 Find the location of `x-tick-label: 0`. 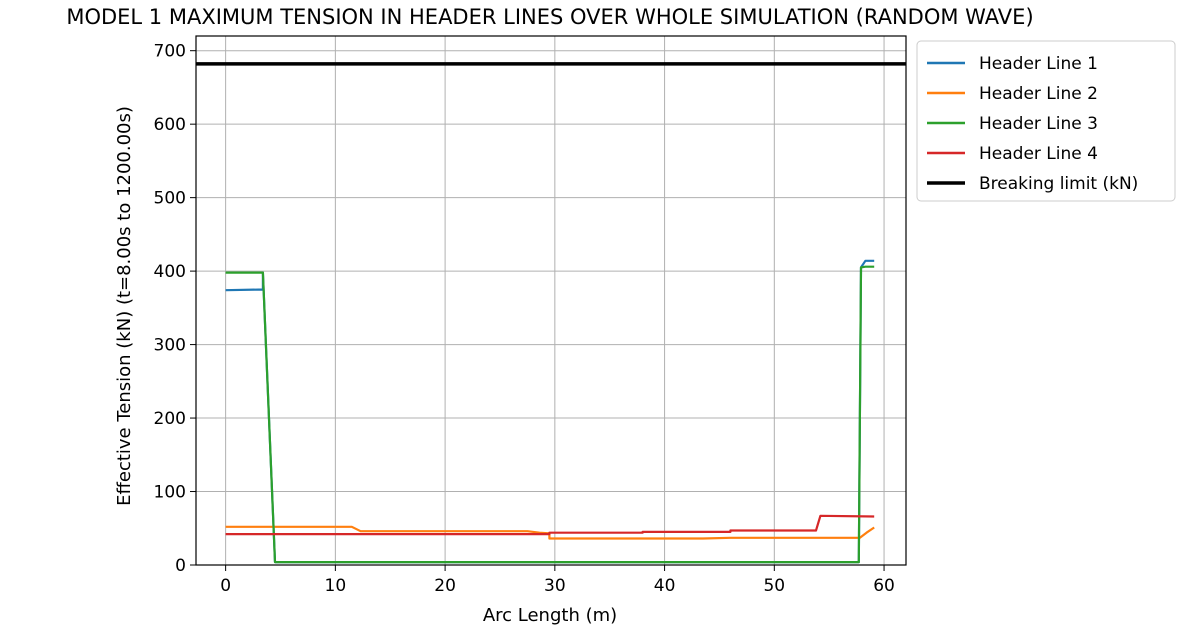

x-tick-label: 0 is located at coordinates (225, 586).